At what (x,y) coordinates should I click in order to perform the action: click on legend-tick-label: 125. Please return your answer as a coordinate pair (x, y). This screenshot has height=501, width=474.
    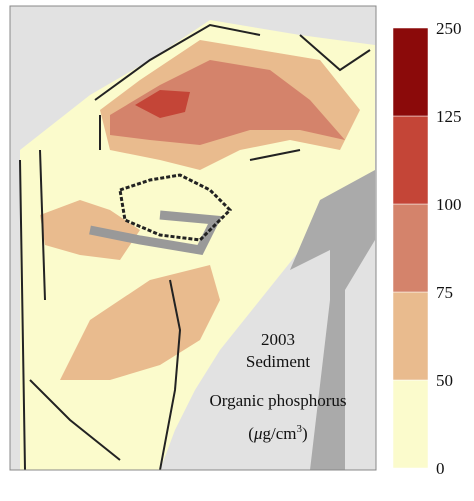
    Looking at the image, I should click on (449, 116).